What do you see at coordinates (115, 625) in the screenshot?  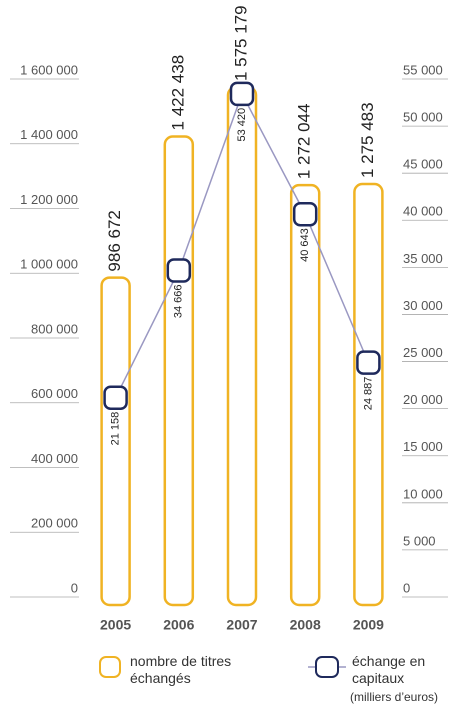 I see `x-tick-label: 2005` at bounding box center [115, 625].